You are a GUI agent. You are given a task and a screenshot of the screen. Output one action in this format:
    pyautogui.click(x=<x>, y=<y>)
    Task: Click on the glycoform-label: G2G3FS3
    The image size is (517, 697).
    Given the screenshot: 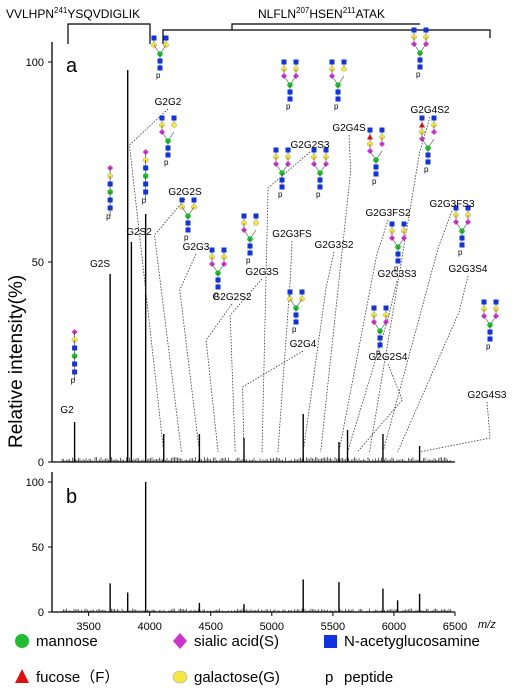 What is the action you would take?
    pyautogui.click(x=451, y=204)
    